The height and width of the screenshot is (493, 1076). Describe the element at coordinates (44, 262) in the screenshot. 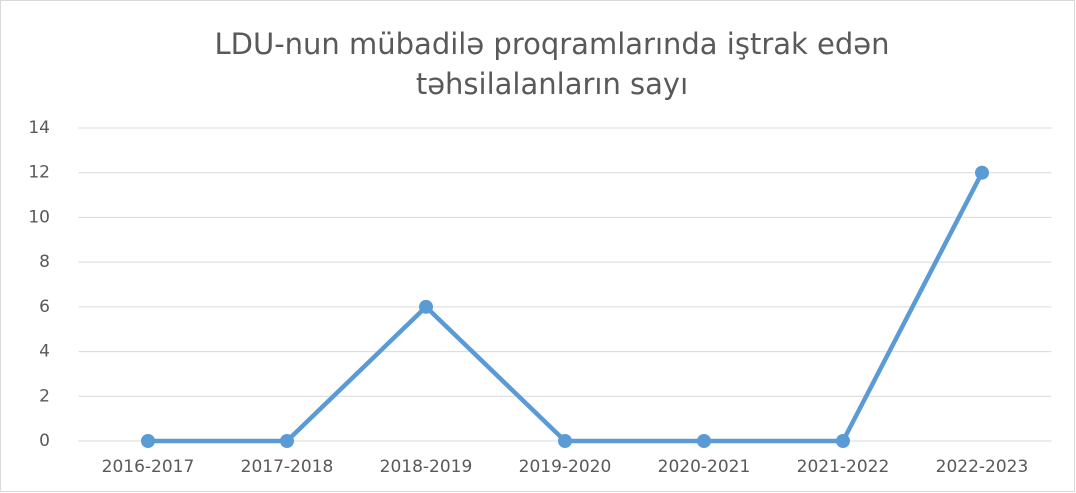

I see `y-tick-label: 8` at that location.